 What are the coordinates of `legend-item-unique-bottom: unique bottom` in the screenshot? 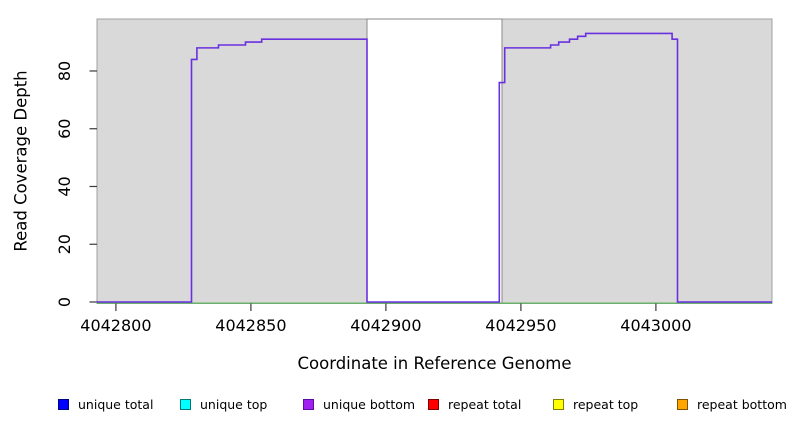 It's located at (359, 404).